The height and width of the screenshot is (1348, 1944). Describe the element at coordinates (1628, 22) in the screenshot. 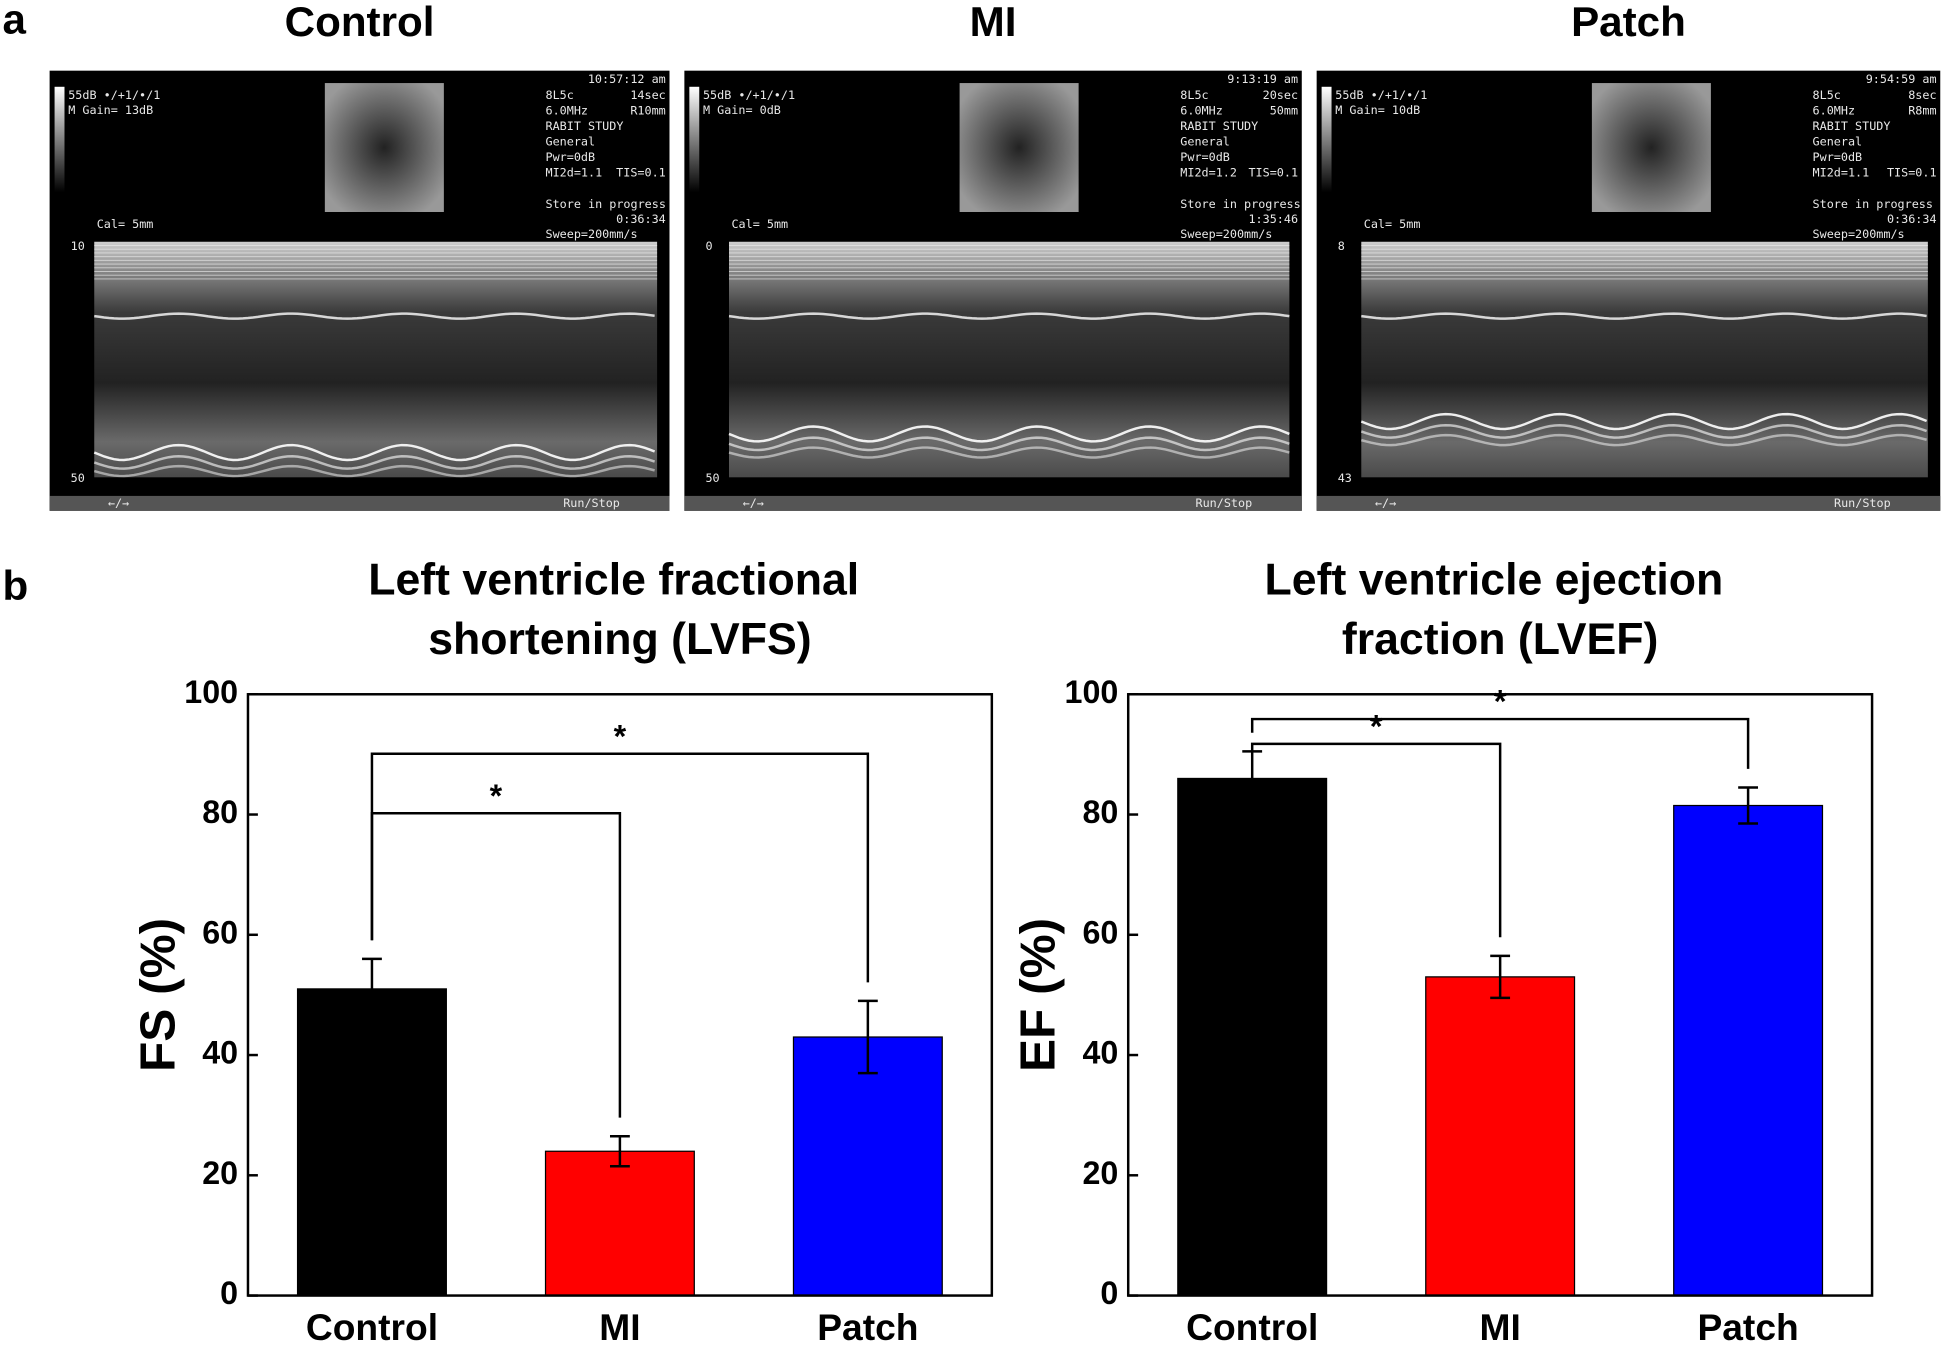

I see `panel-title: Patch` at that location.